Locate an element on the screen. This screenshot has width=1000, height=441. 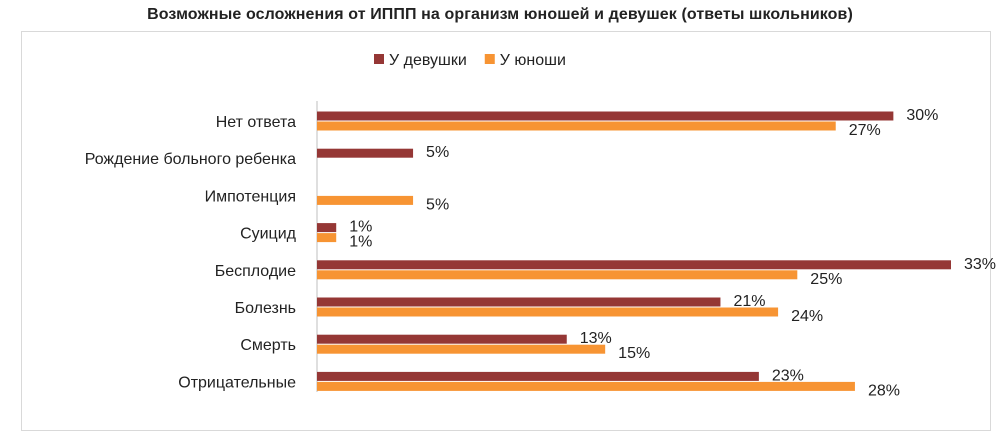
category-label: Смерть is located at coordinates (268, 345).